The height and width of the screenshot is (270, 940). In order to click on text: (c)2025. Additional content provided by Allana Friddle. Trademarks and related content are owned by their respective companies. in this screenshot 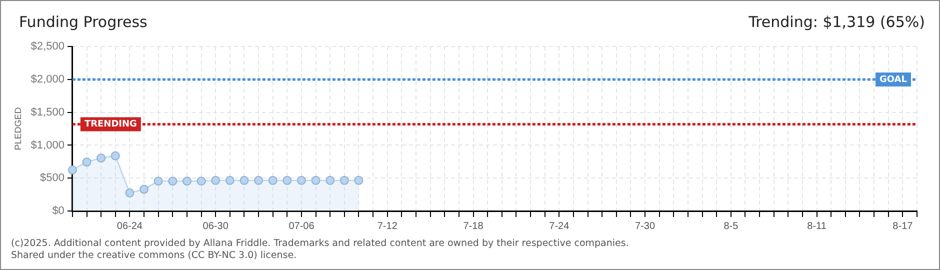, I will do `click(320, 243)`.